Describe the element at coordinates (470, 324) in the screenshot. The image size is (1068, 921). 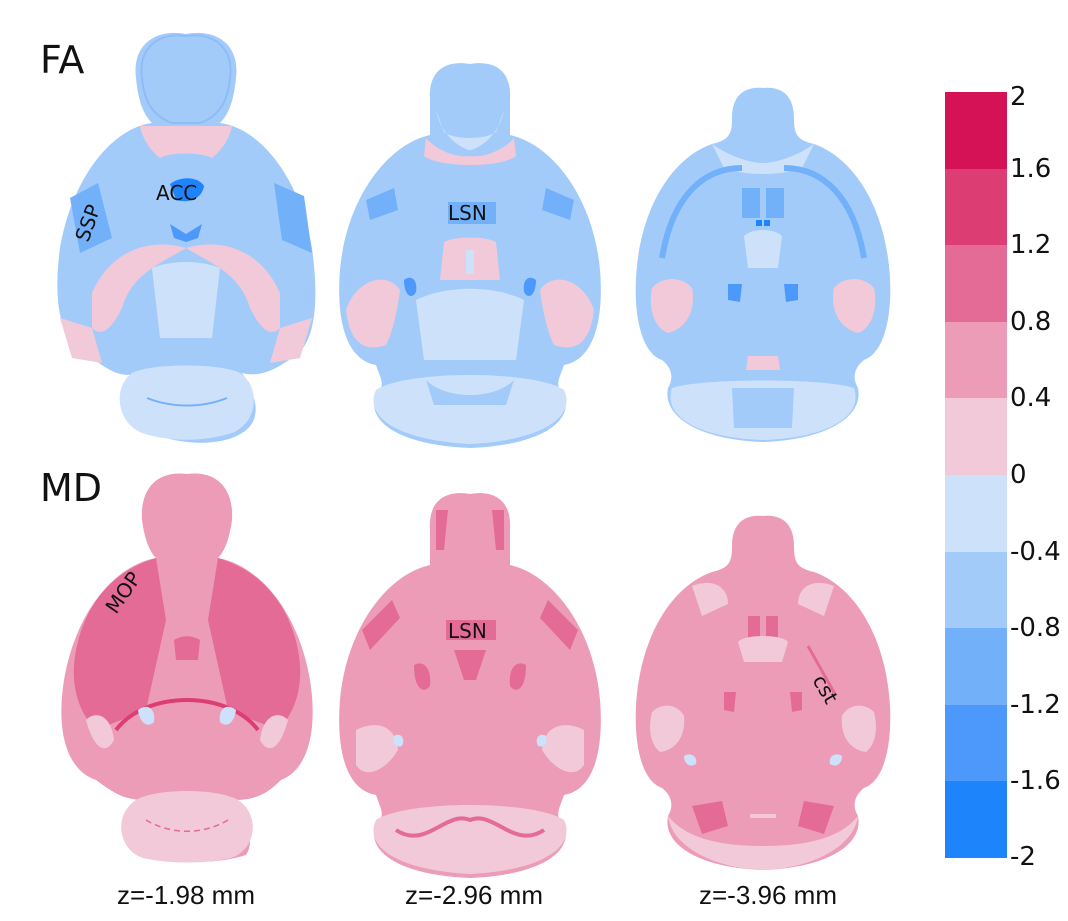
I see `region-lower-center` at that location.